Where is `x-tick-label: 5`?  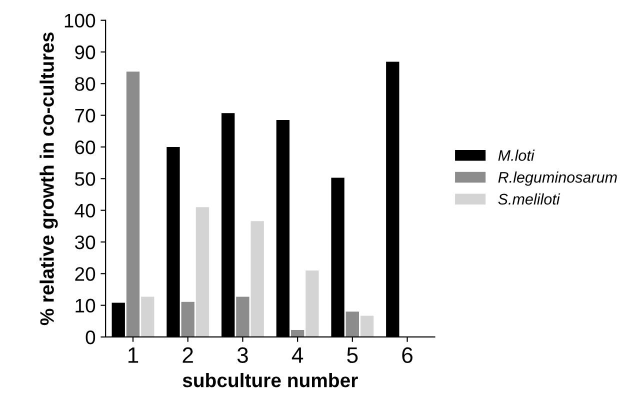
x-tick-label: 5 is located at coordinates (352, 356).